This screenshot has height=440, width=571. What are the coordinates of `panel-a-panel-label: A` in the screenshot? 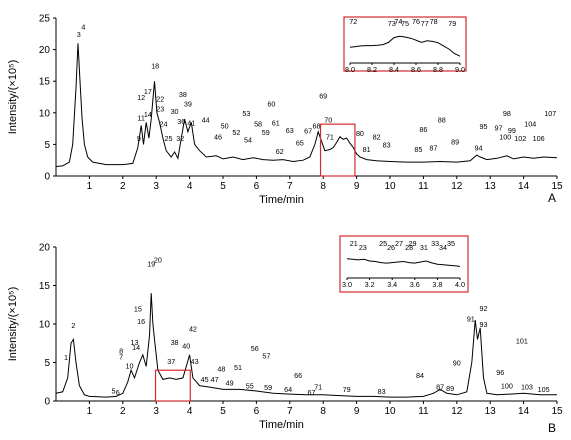 It's located at (552, 198).